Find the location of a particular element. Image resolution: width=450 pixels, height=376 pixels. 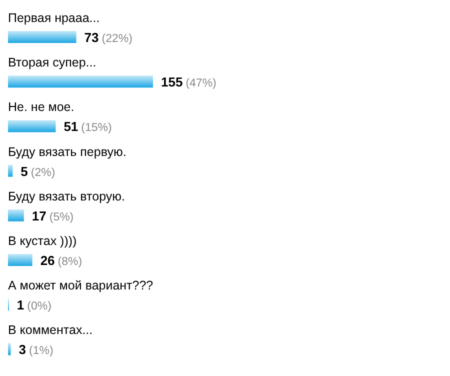

y-tick-label: Буду вязать вторую. is located at coordinates (66, 196).